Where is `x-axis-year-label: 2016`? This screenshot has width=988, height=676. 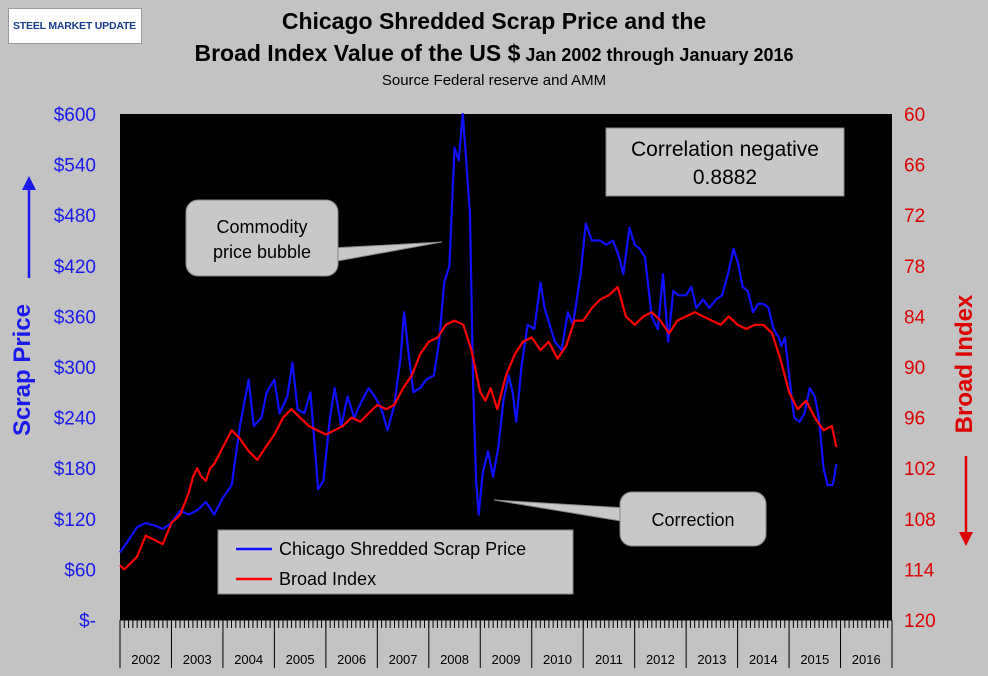
x-axis-year-label: 2016 is located at coordinates (866, 659).